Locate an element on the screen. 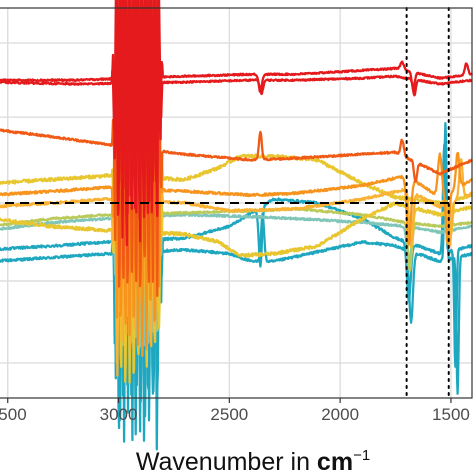 This screenshot has width=474, height=474. x-tick-label: 2000 is located at coordinates (340, 414).